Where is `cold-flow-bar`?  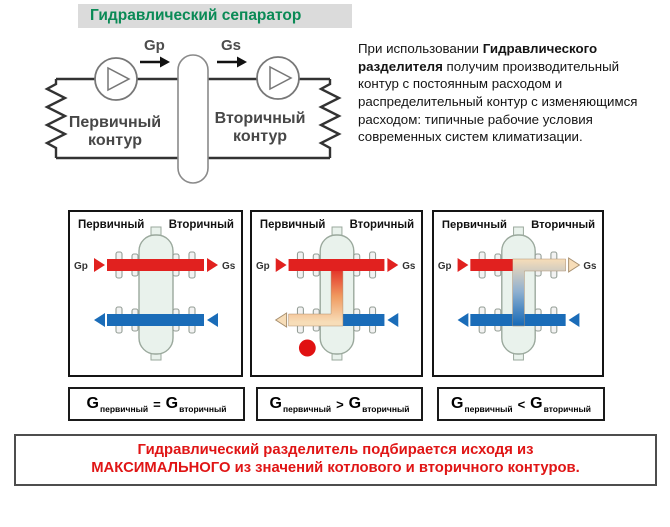 cold-flow-bar is located at coordinates (155, 320).